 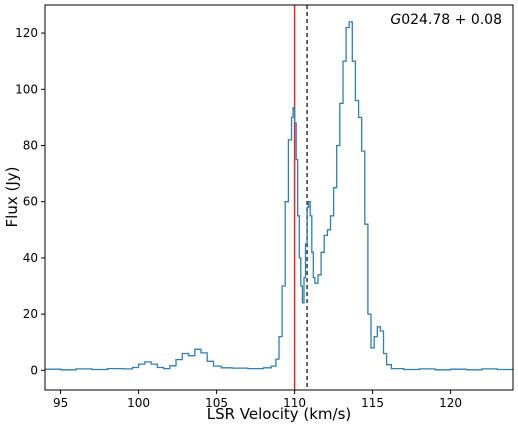 I want to click on y-axis-ticks: 0 20 40 60 80 100 120, so click(x=30, y=201).